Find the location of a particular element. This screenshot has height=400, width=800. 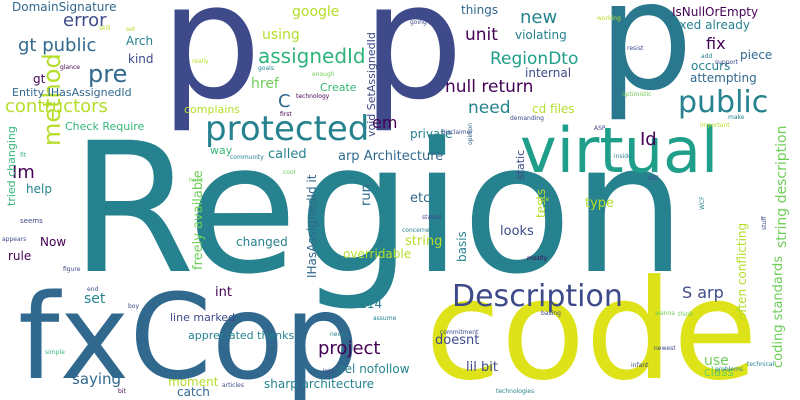

word: figure is located at coordinates (72, 269).